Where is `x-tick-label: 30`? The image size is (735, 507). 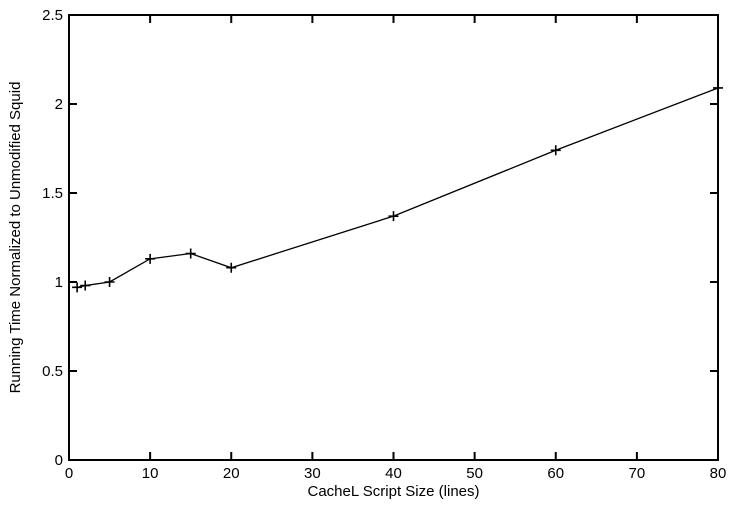
x-tick-label: 30 is located at coordinates (312, 473).